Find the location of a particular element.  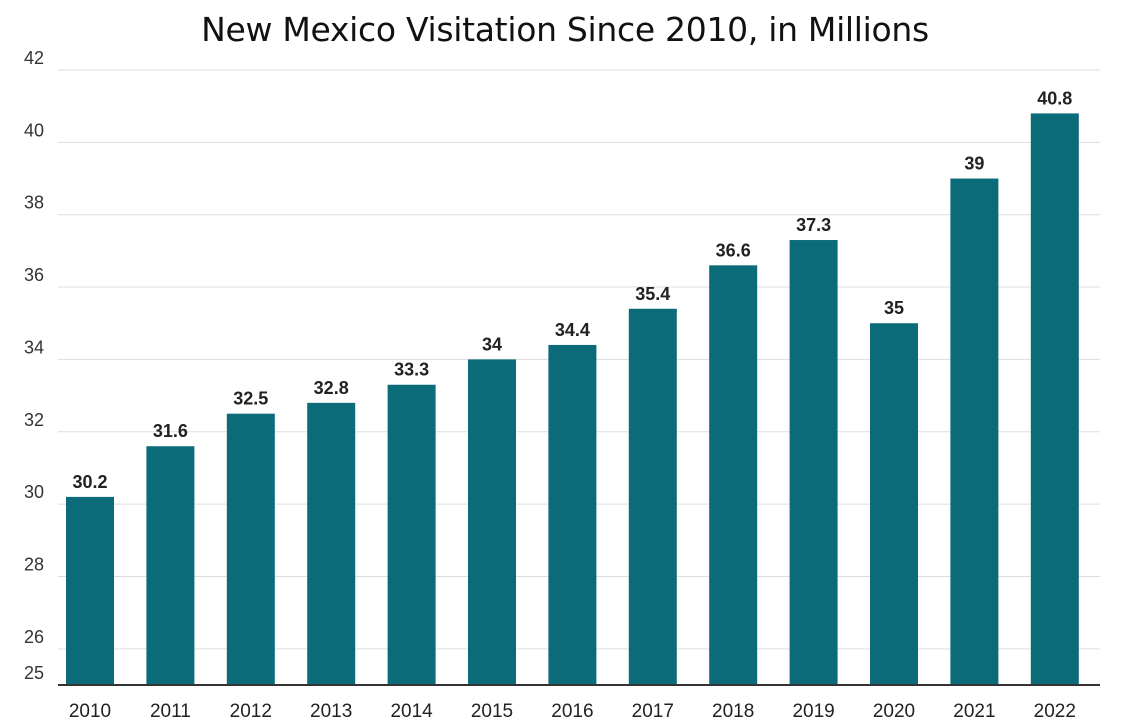

data-label: 39 is located at coordinates (974, 164).